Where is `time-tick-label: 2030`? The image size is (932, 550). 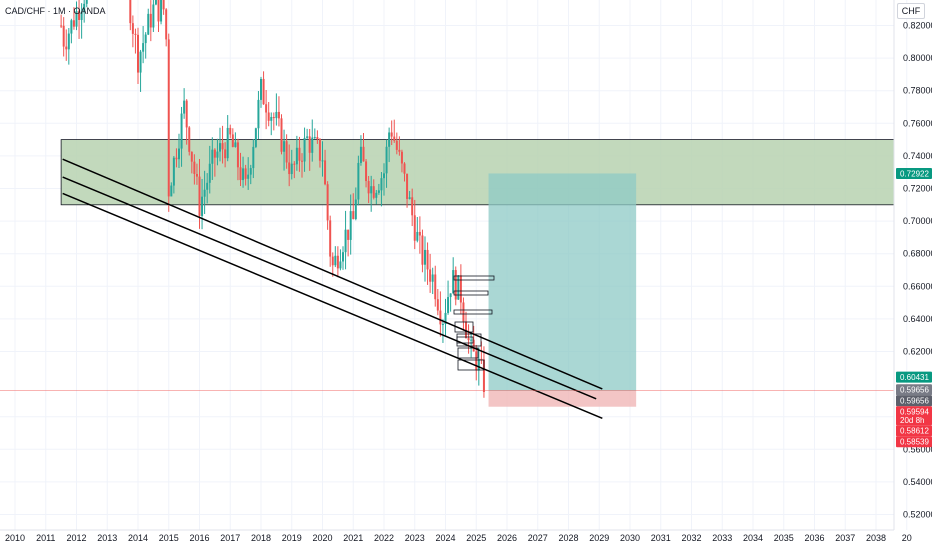 time-tick-label: 2030 is located at coordinates (630, 538).